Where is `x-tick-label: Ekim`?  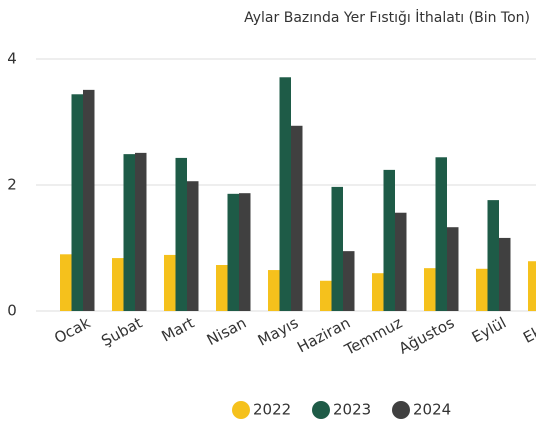 x-tick-label: Ekim is located at coordinates (528, 330).